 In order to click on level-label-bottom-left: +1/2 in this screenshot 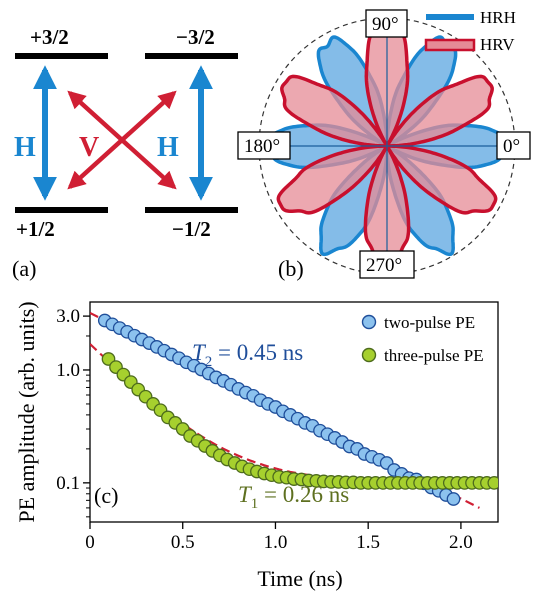, I will do `click(35, 229)`.